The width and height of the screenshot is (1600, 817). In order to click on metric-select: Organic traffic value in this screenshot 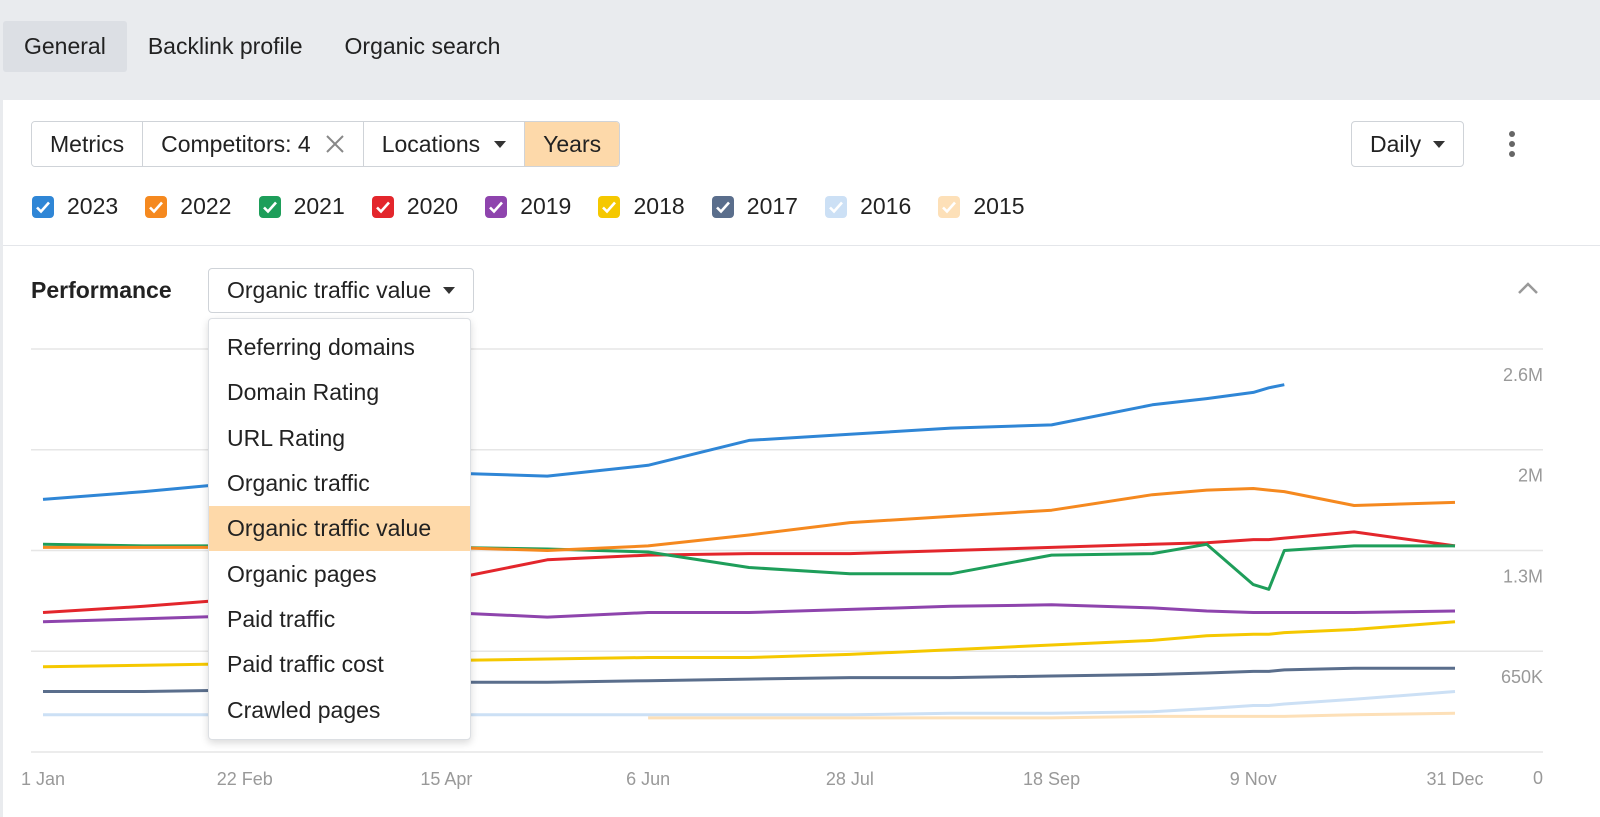, I will do `click(341, 290)`.